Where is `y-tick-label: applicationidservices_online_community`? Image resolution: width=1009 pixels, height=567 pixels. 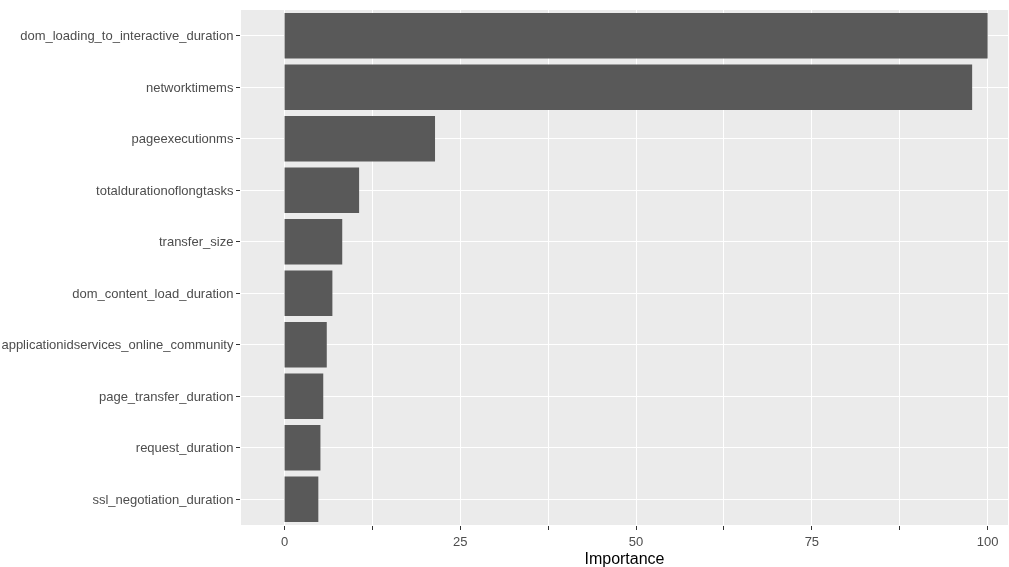 y-tick-label: applicationidservices_online_community is located at coordinates (117, 345).